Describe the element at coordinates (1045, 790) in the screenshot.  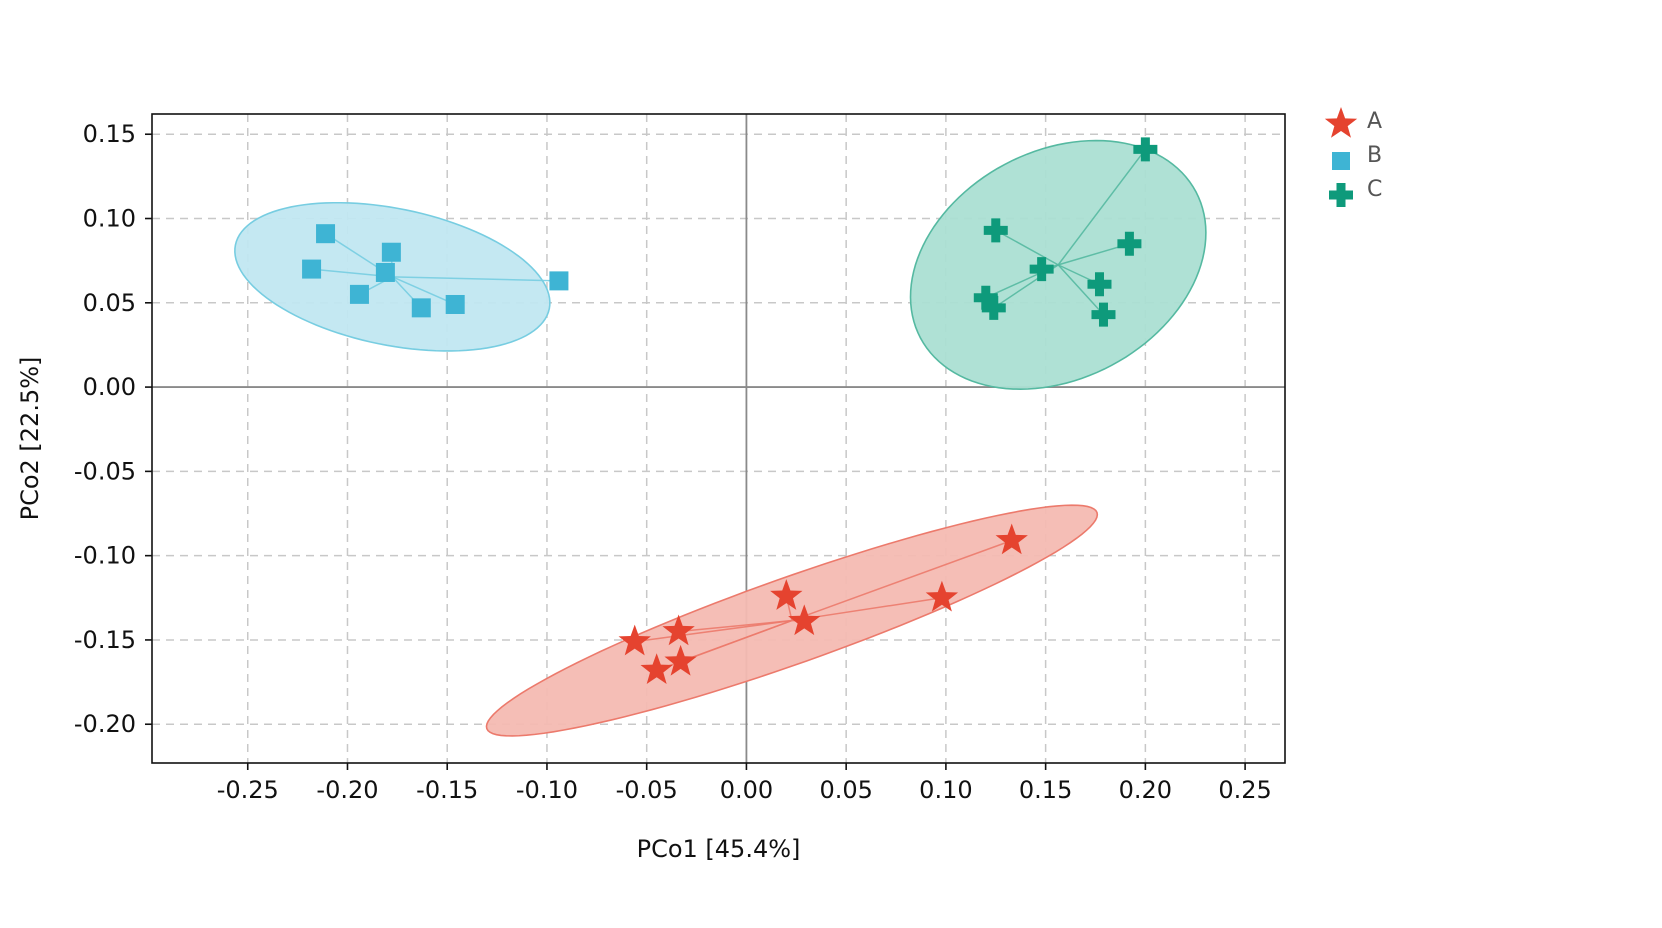
I see `x-tick-label: 0.15` at that location.